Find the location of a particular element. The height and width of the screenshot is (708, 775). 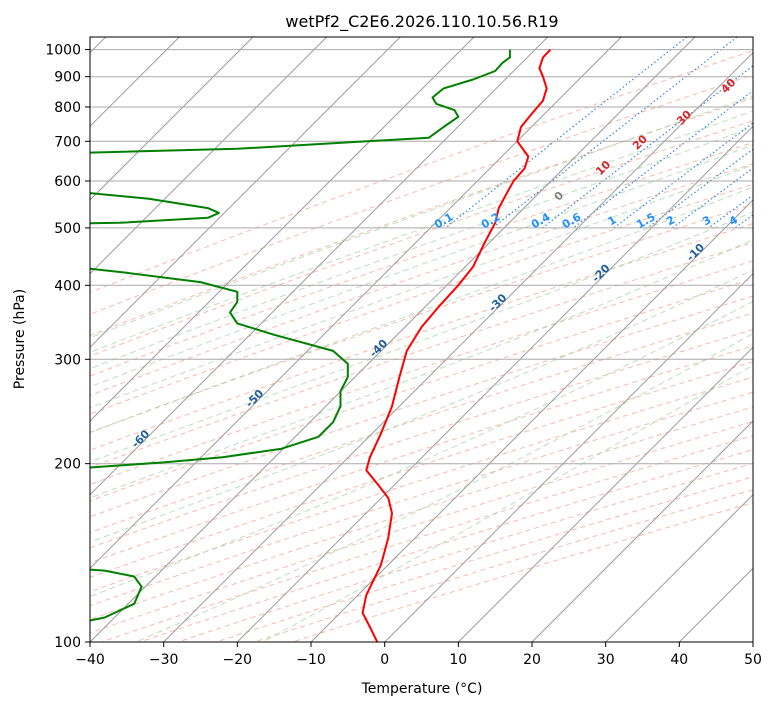

x-tick-label: 10 is located at coordinates (458, 660).